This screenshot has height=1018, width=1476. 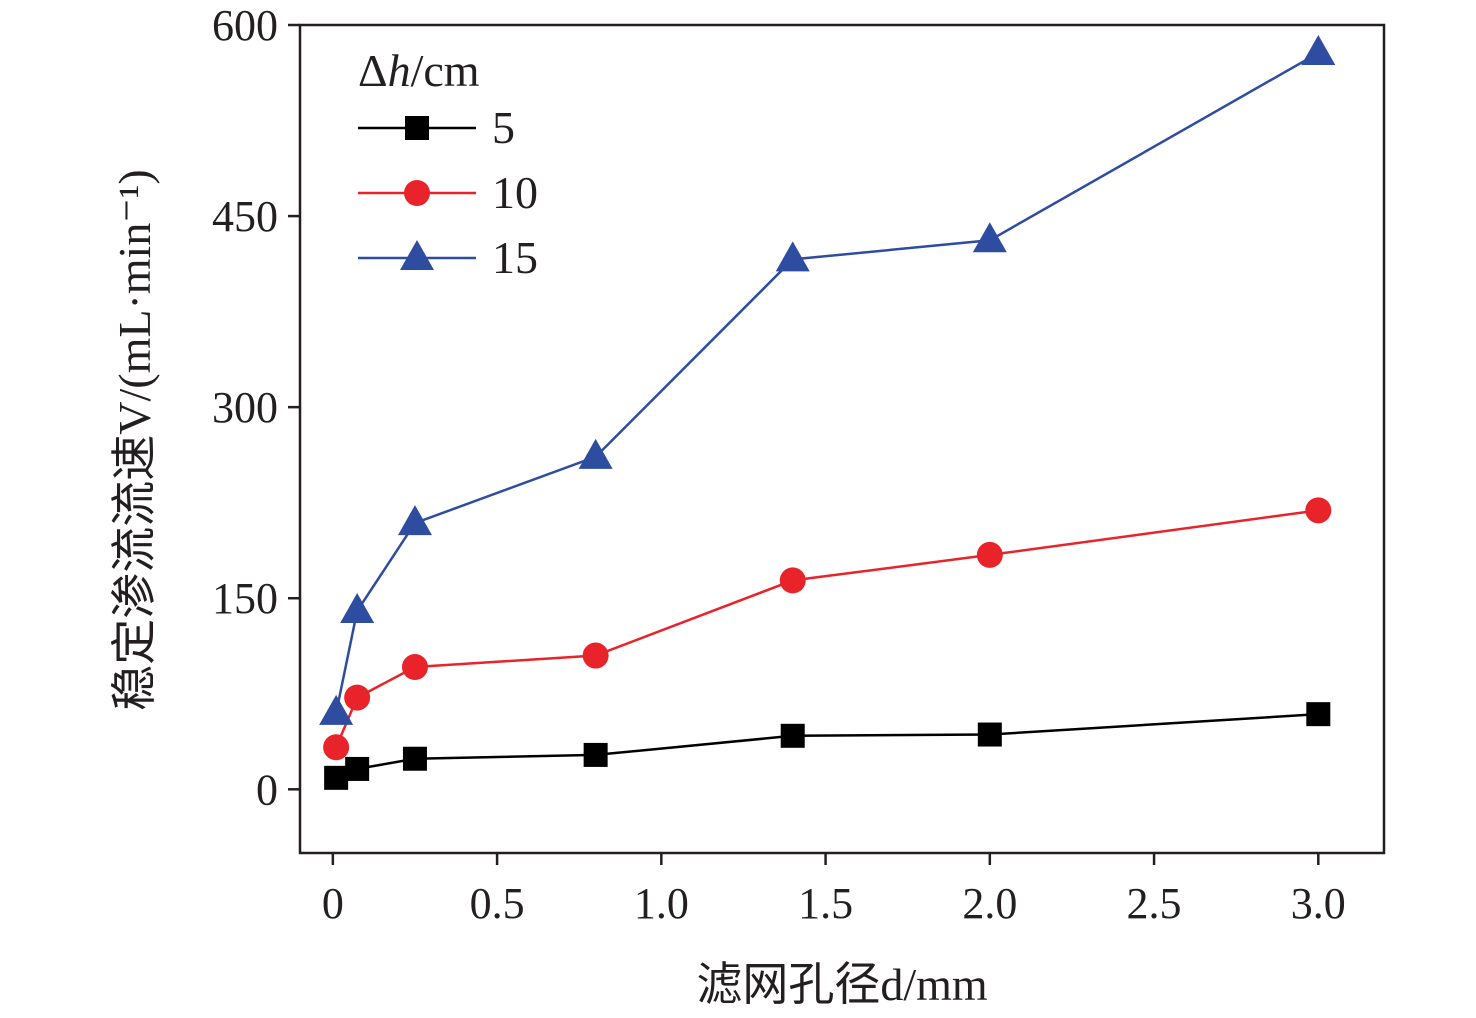 I want to click on x-tick-label: 2.0, so click(x=989, y=903).